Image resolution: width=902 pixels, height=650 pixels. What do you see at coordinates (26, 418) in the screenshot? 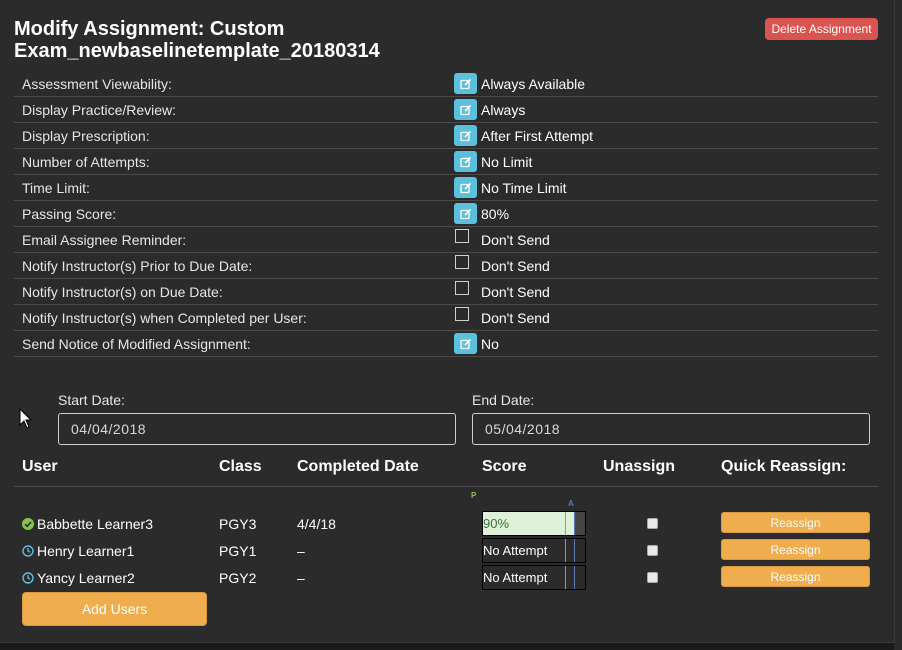
I see `mouse-cursor-icon` at bounding box center [26, 418].